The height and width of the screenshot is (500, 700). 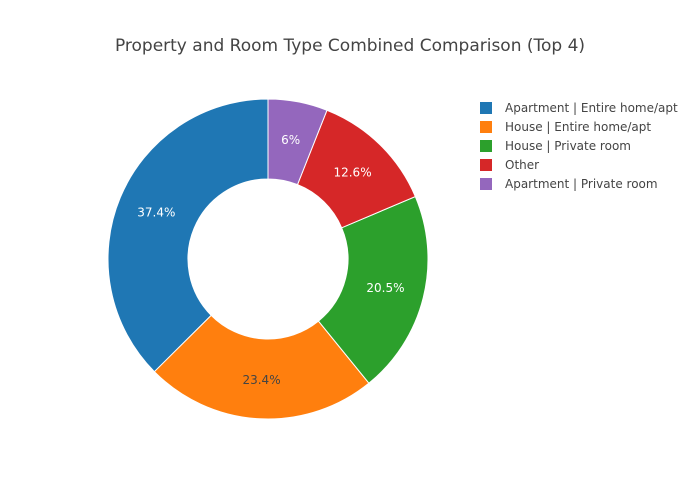 What do you see at coordinates (385, 288) in the screenshot?
I see `slice-value-label: 20.5%` at bounding box center [385, 288].